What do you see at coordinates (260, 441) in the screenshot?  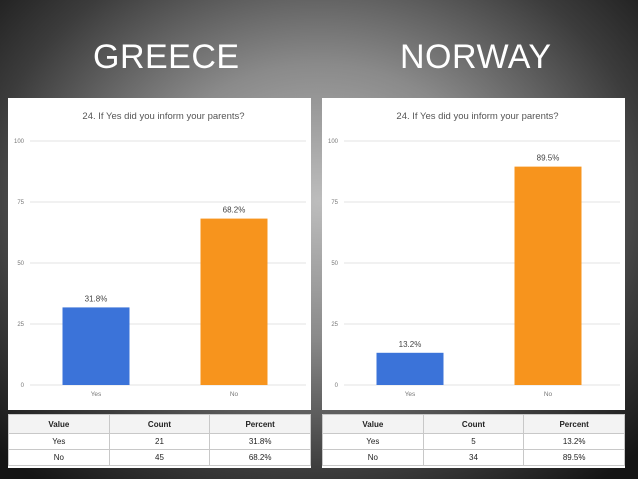 I see `table-cell: 31.8%` at bounding box center [260, 441].